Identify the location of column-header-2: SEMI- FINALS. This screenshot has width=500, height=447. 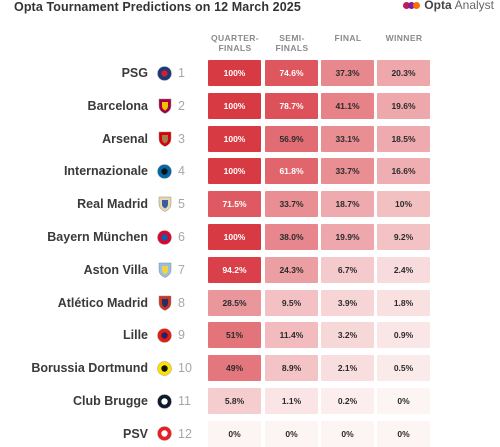
(292, 43).